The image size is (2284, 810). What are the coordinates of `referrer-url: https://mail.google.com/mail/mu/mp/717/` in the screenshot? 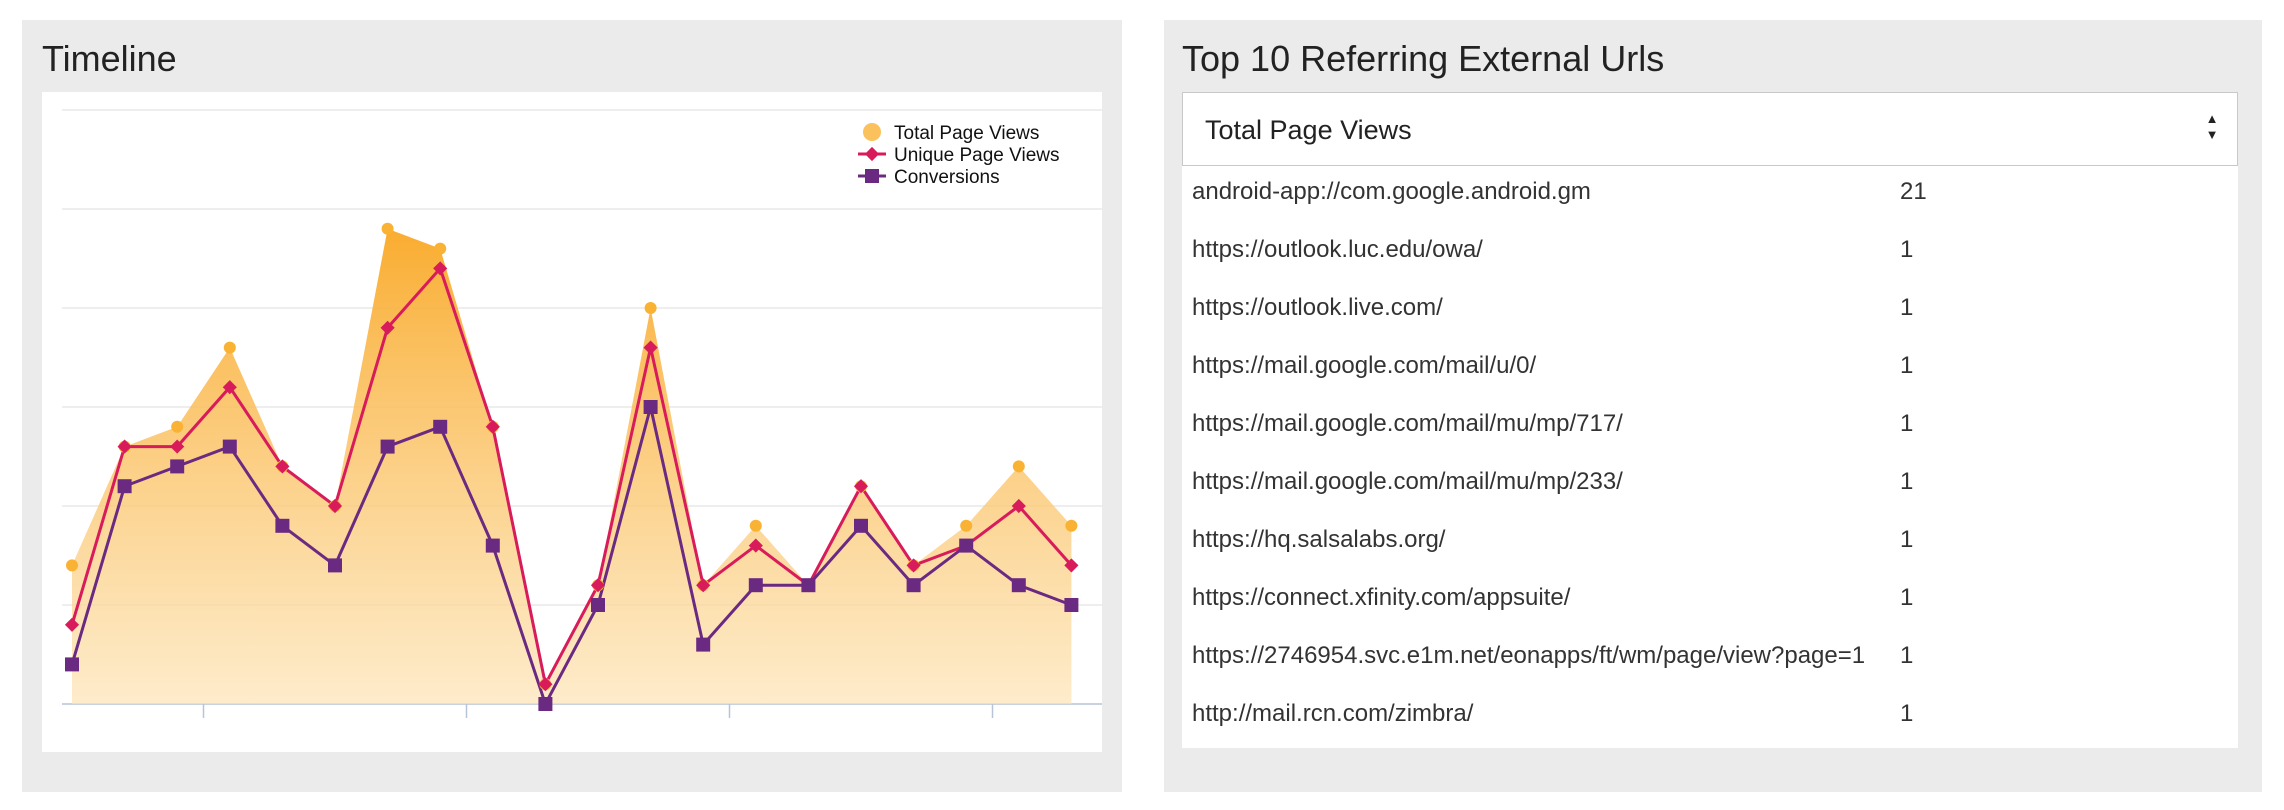 It's located at (1407, 423).